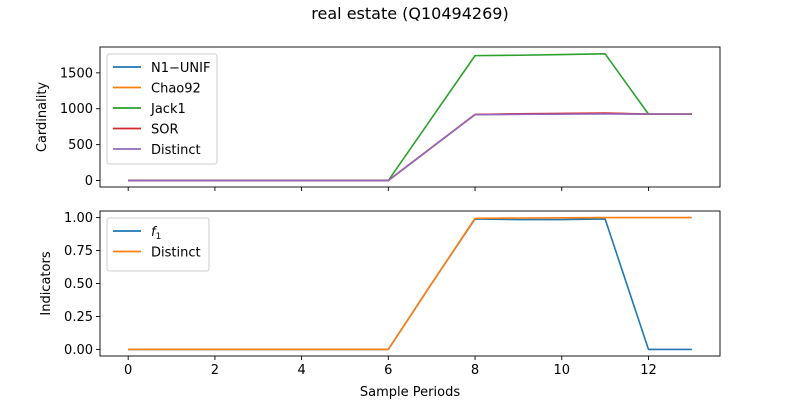 This screenshot has height=400, width=800. I want to click on legend-label: f1, so click(156, 233).